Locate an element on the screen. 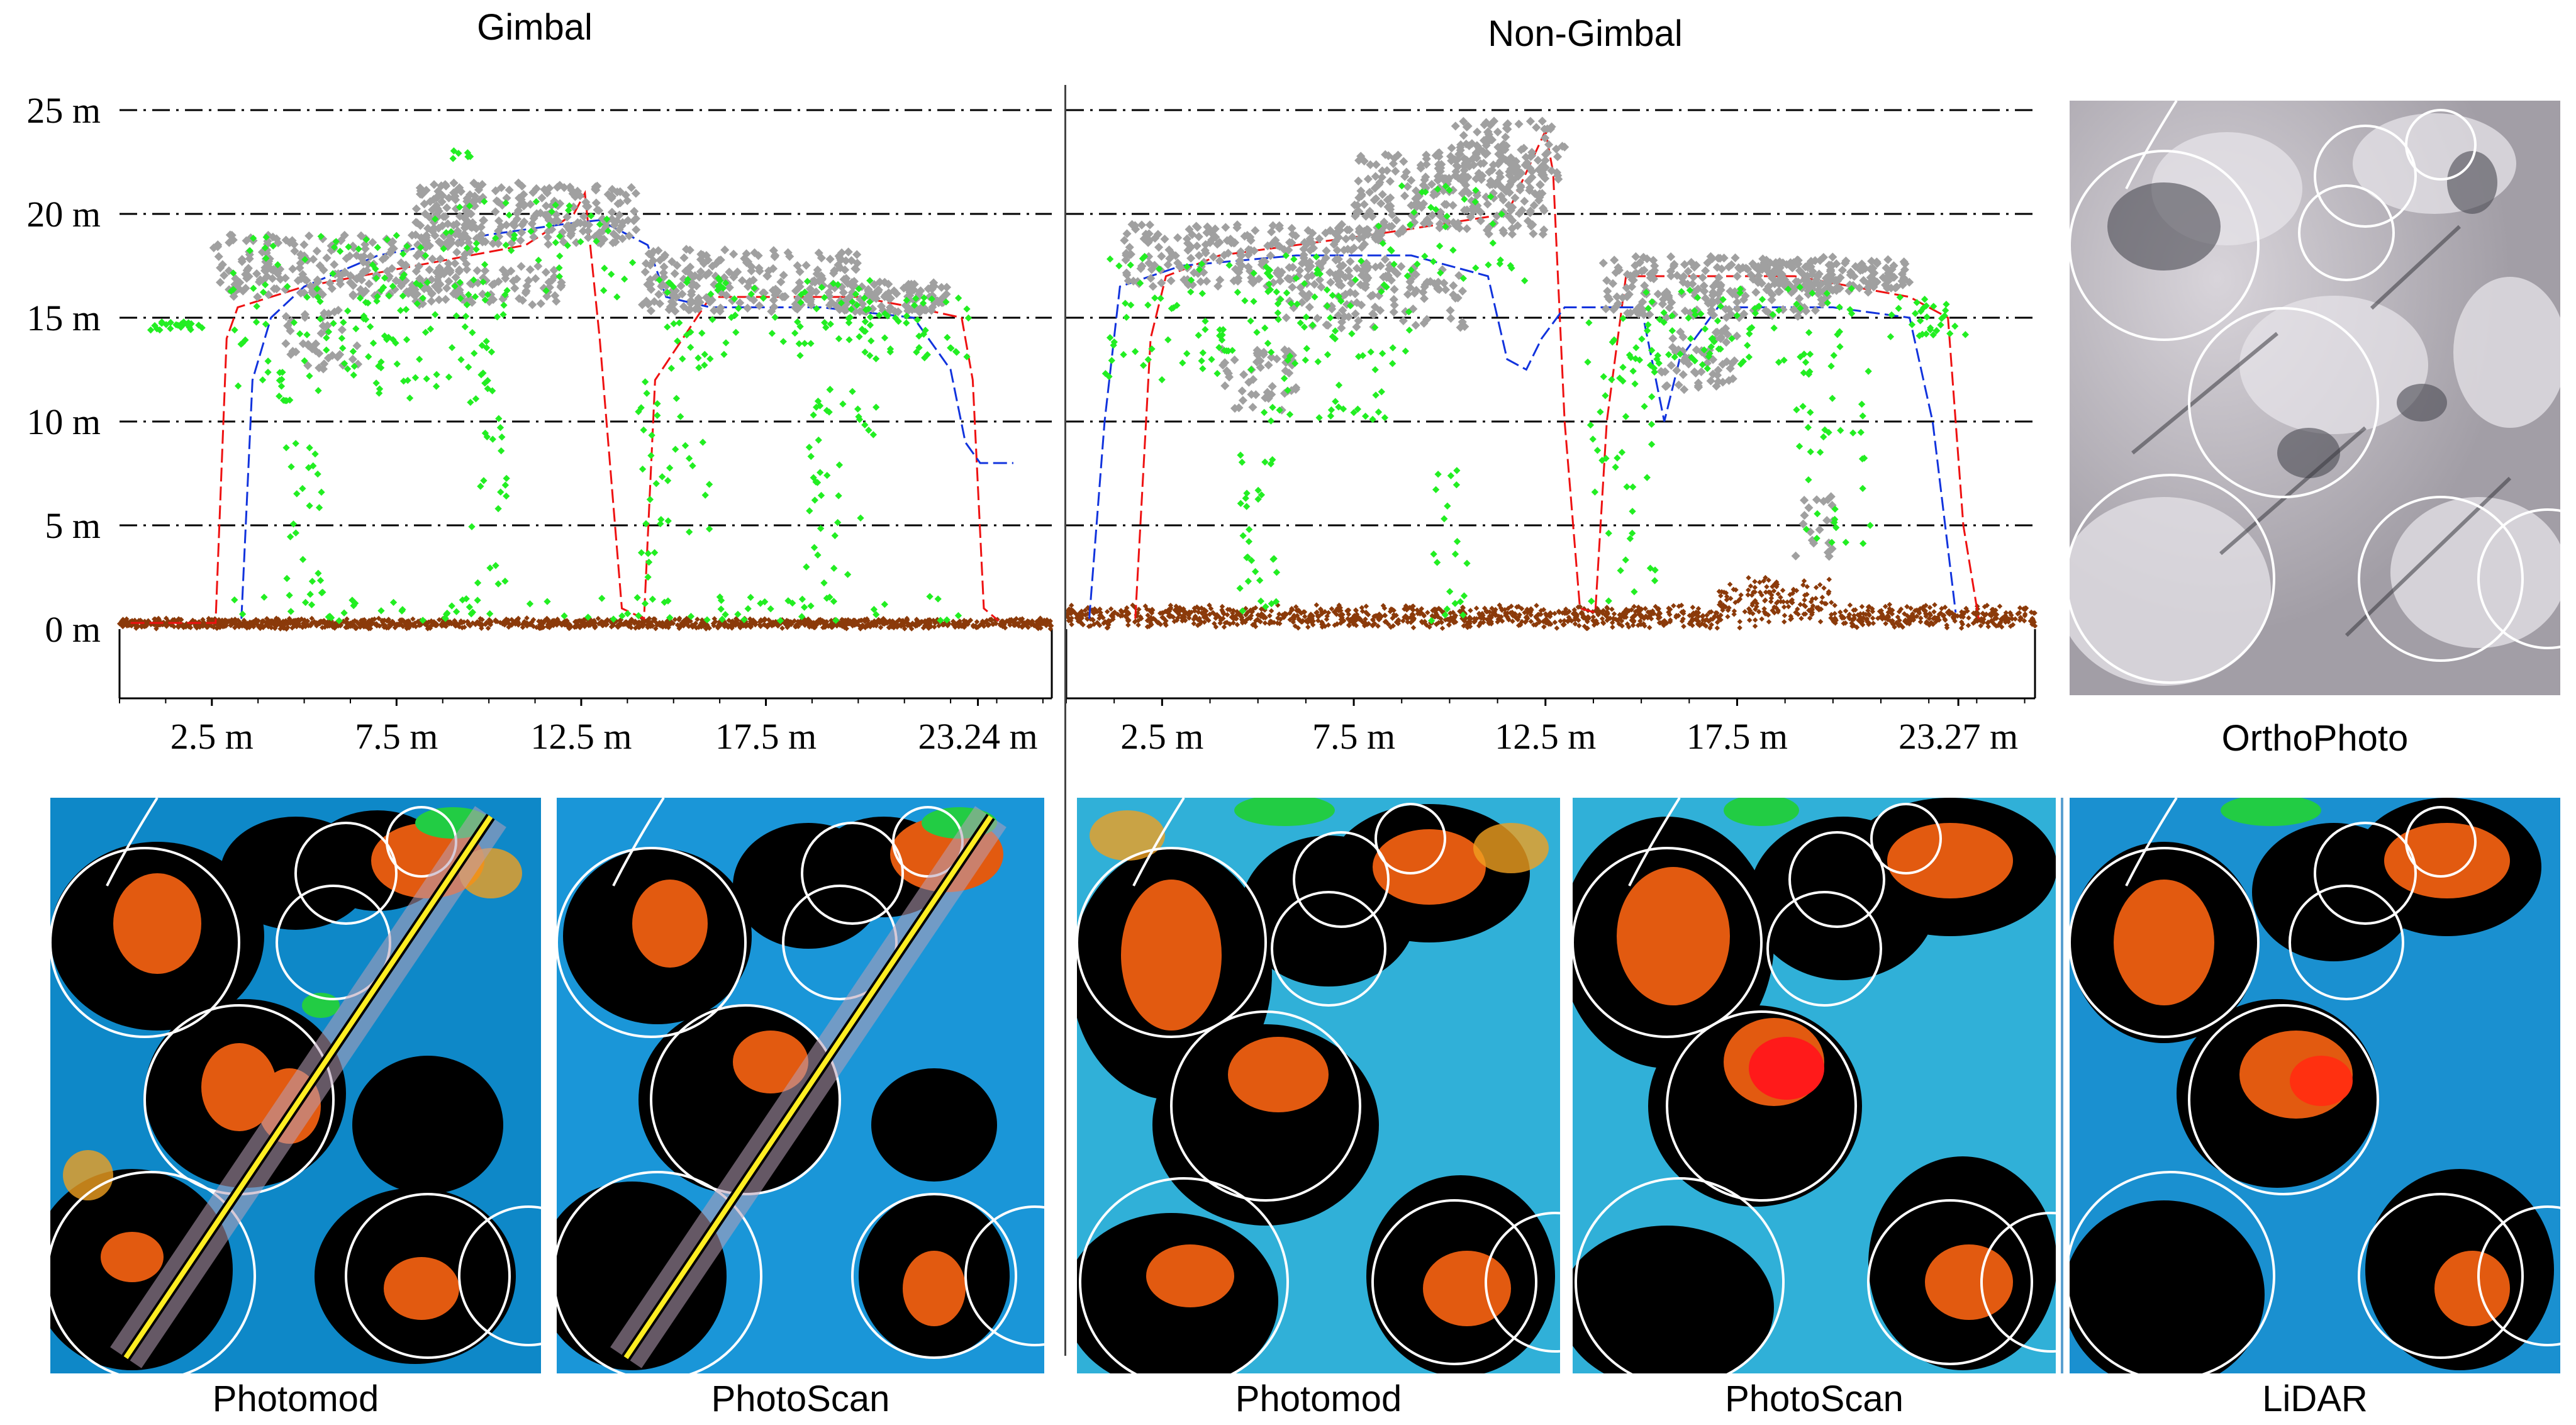  red-profile-line is located at coordinates (1557, 373).